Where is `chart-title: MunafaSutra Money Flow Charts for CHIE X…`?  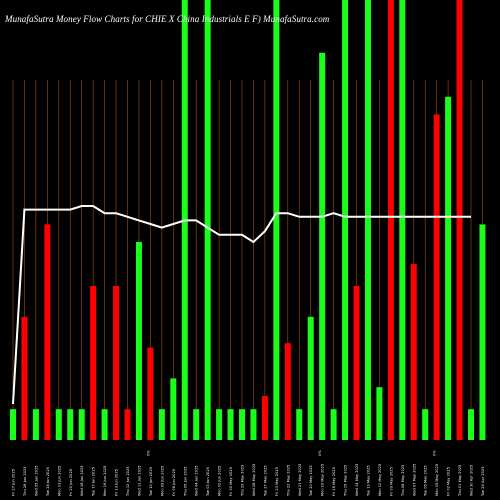
chart-title: MunafaSutra Money Flow Charts for CHIE X… is located at coordinates (167, 19).